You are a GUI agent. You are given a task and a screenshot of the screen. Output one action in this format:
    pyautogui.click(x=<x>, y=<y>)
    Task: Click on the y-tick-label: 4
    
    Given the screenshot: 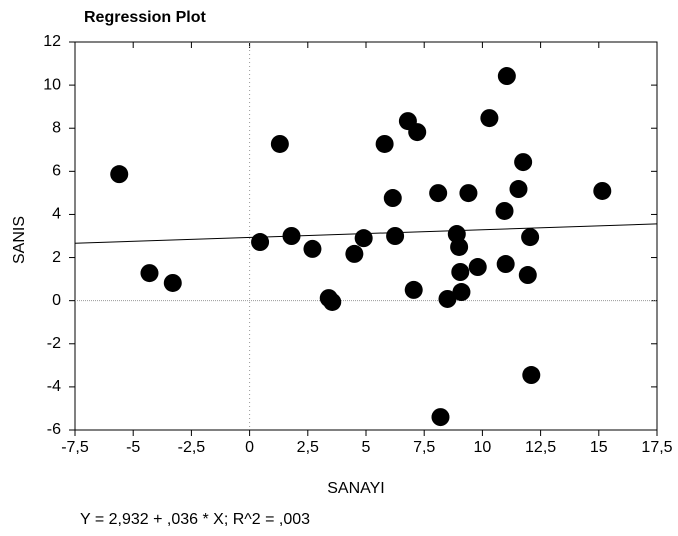 What is the action you would take?
    pyautogui.click(x=56, y=214)
    